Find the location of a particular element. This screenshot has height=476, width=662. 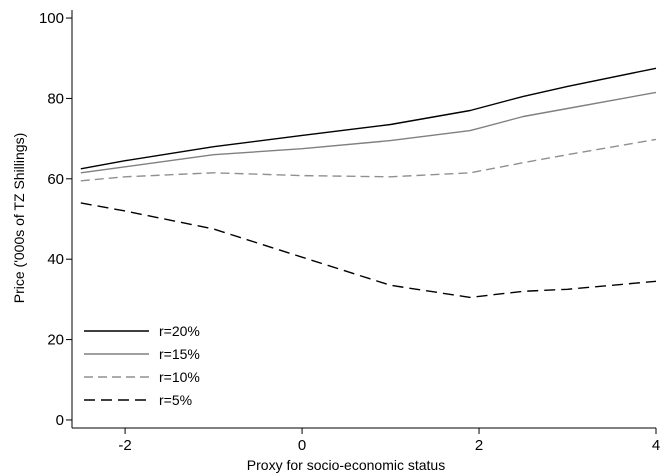

y-tick-label: 0 is located at coordinates (60, 420).